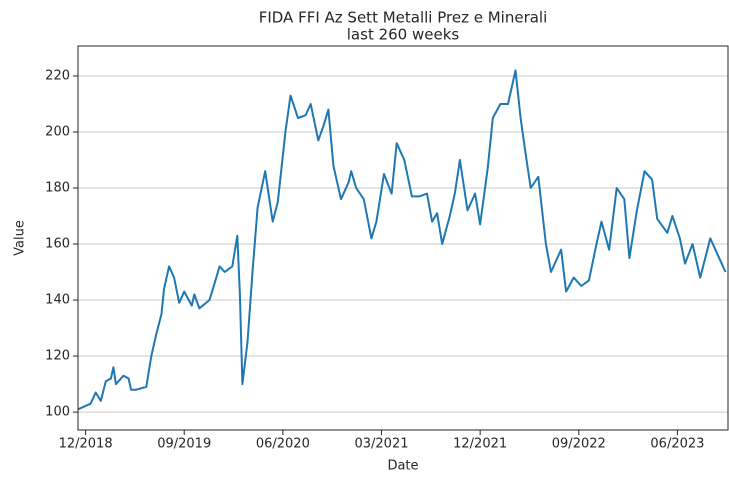 This screenshot has width=729, height=477. I want to click on chart-title: FIDA FFI Az Sett Metalli Prez e Minerali, so click(403, 18).